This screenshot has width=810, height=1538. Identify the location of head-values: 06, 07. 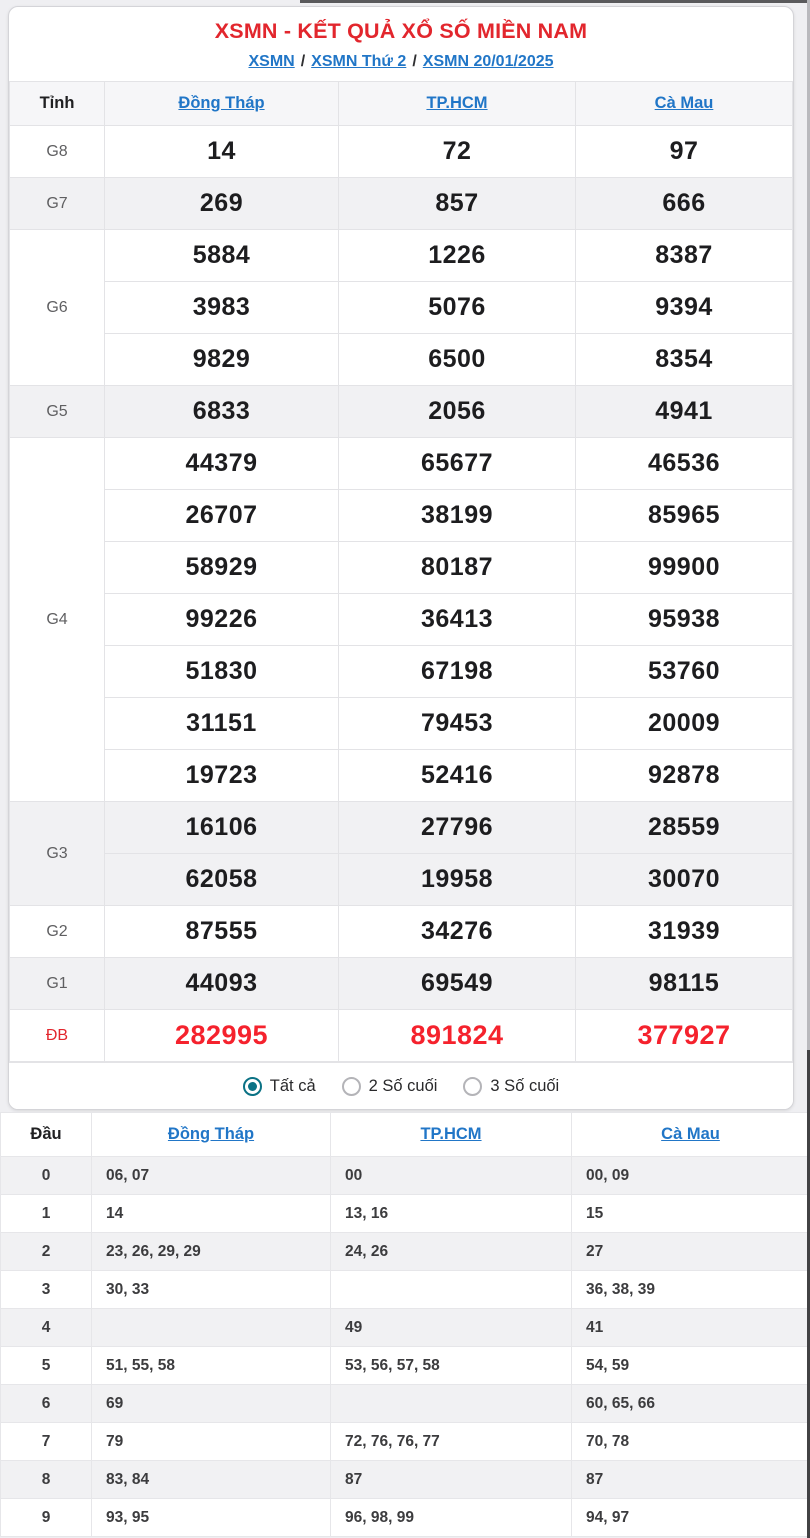
(211, 1175).